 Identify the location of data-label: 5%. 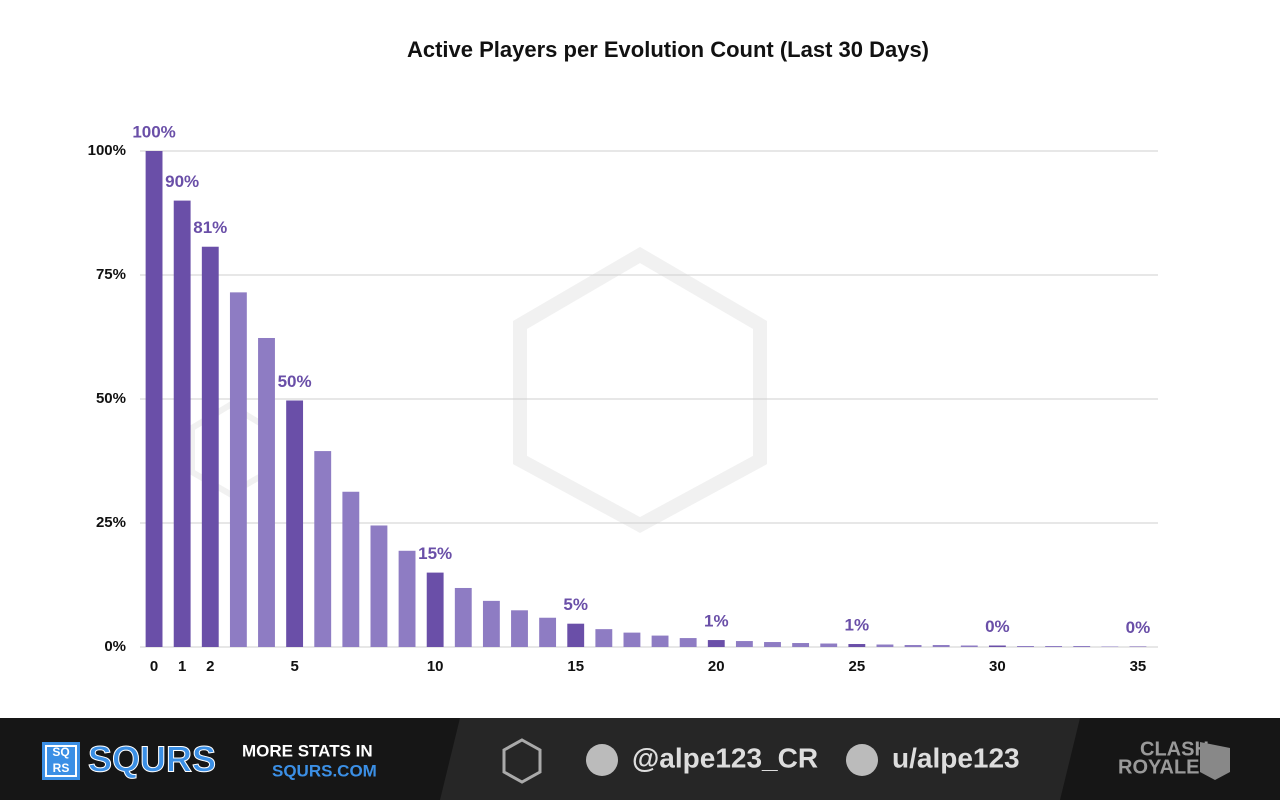
(575, 604).